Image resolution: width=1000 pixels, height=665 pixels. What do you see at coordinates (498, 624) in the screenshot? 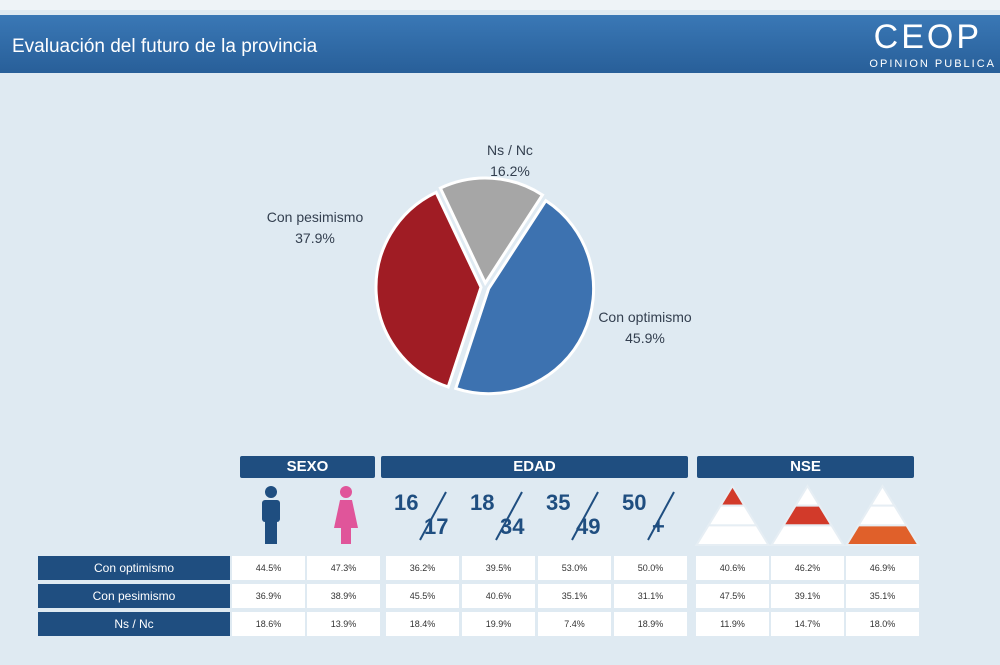
I see `table-cell: 19.9%` at bounding box center [498, 624].